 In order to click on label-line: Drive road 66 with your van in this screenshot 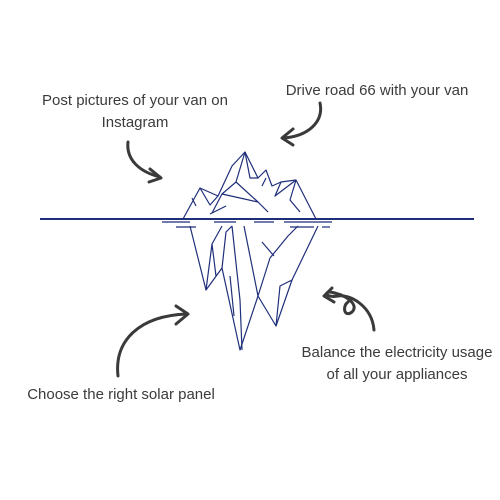, I will do `click(377, 90)`.